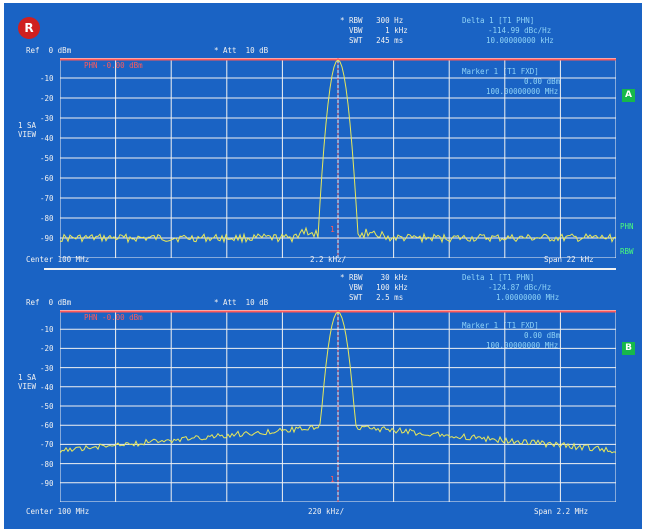 This screenshot has height=532, width=646. What do you see at coordinates (241, 50) in the screenshot?
I see `top-attenuation: * Att 10 dB` at bounding box center [241, 50].